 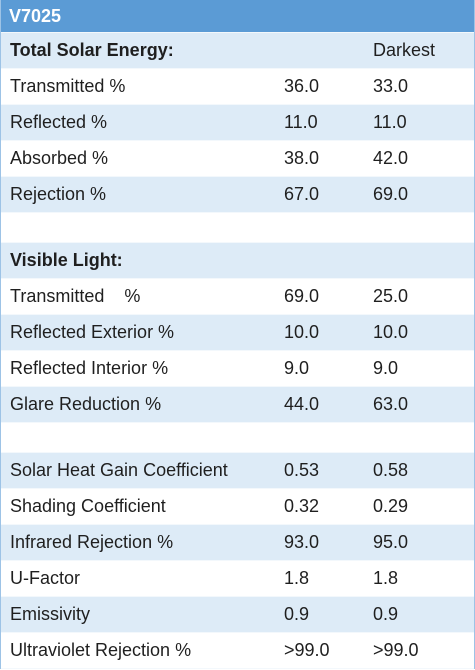 I want to click on row-label: Glare Reduction %, so click(x=86, y=404).